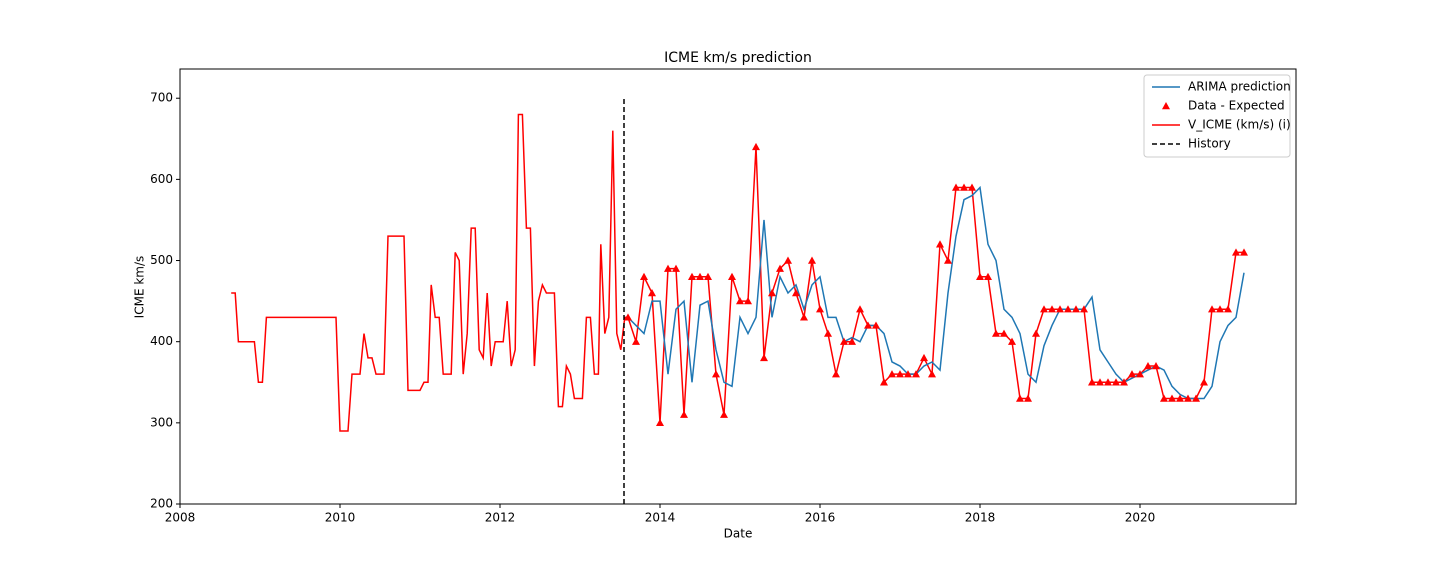 Image resolution: width=1440 pixels, height=576 pixels. Describe the element at coordinates (980, 518) in the screenshot. I see `x-tick-label: 2018` at that location.